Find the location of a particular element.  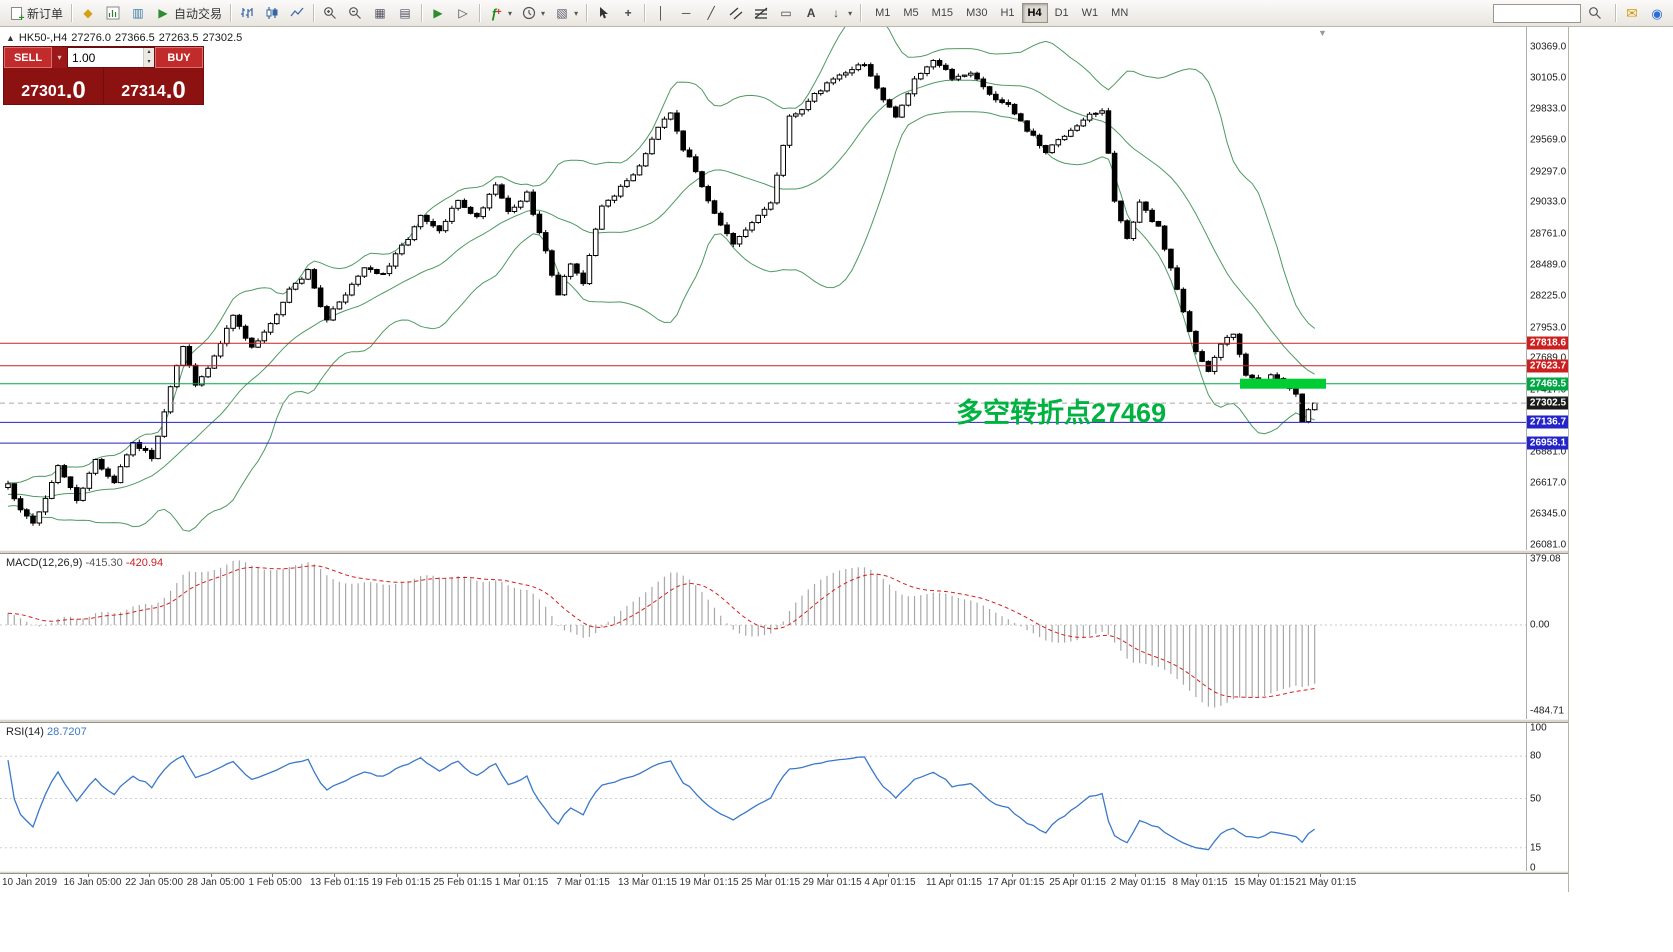

data-window-button: ▤ is located at coordinates (405, 13).